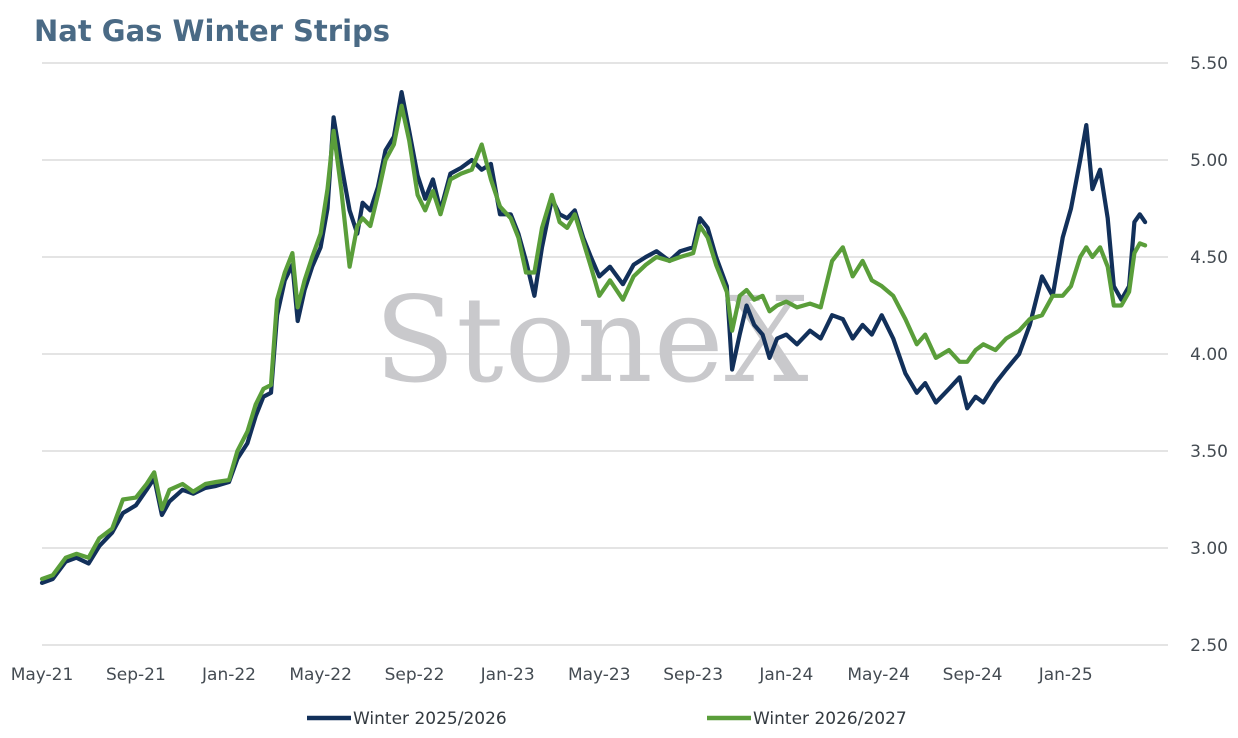 Image resolution: width=1238 pixels, height=738 pixels. Describe the element at coordinates (830, 719) in the screenshot. I see `legend-label-2: Winter 2026/2027` at that location.